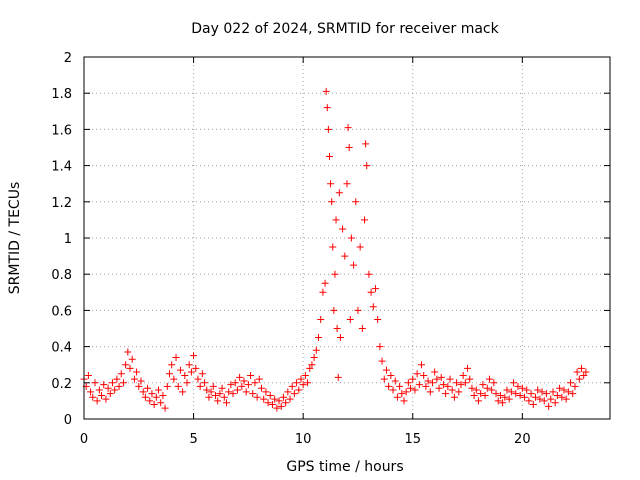 The width and height of the screenshot is (640, 480). Describe the element at coordinates (68, 58) in the screenshot. I see `y-tick-label: 2` at that location.